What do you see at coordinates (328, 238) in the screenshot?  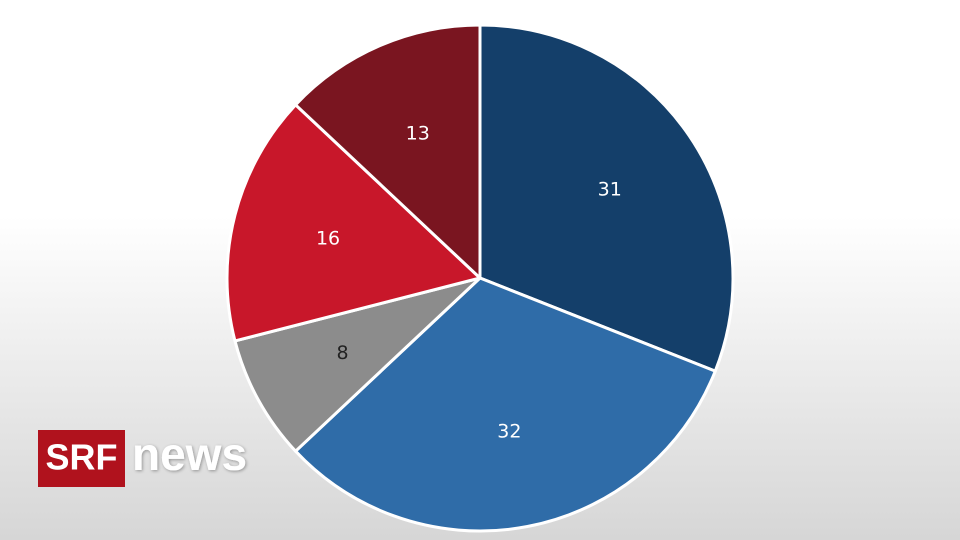 I see `value-label: 16` at bounding box center [328, 238].